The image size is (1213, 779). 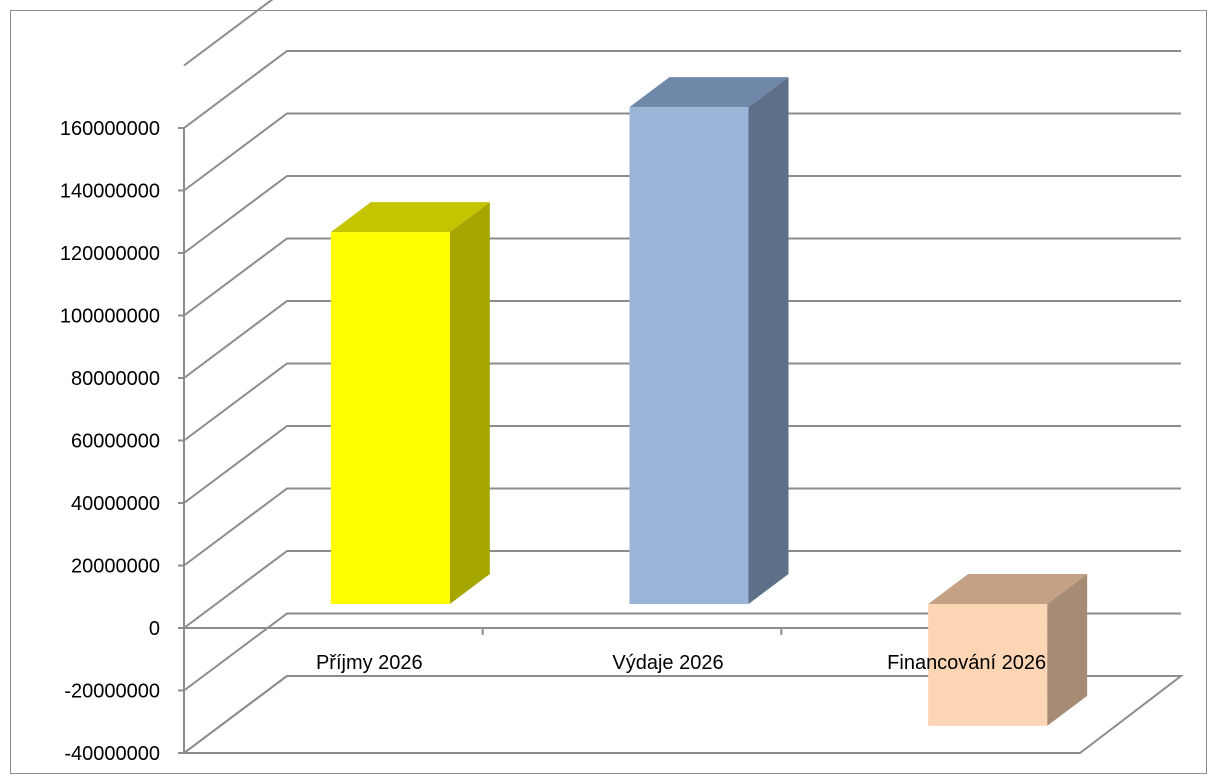 I want to click on y-tick-label: -40000000, so click(x=112, y=754).